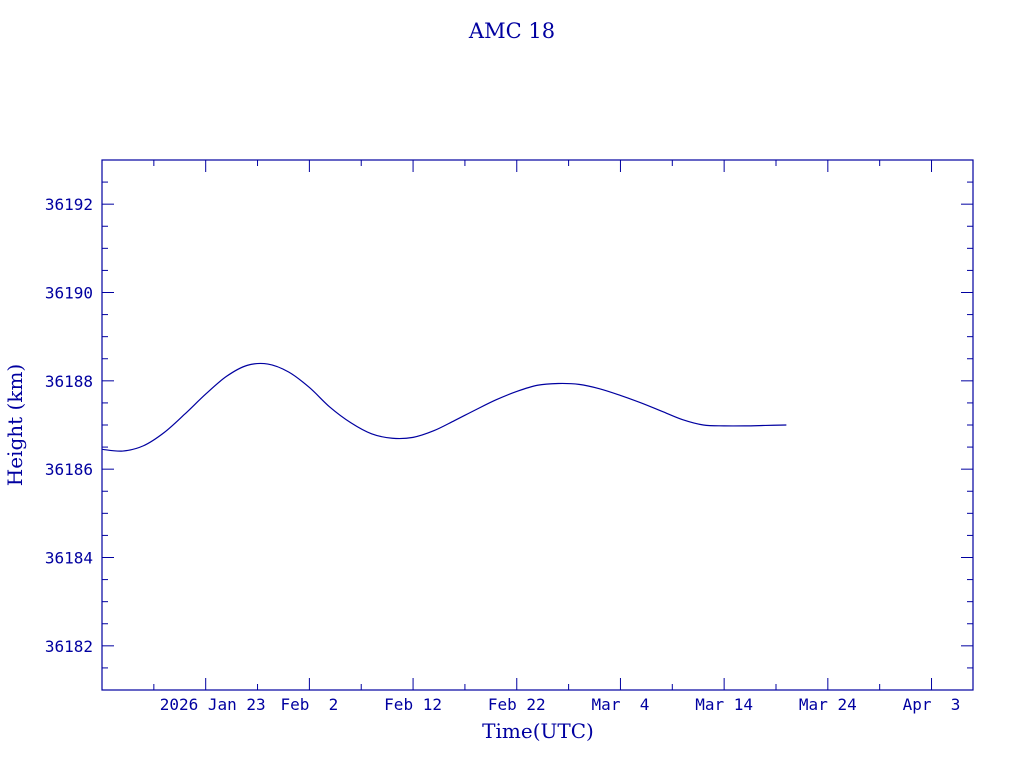  Describe the element at coordinates (932, 704) in the screenshot. I see `x-tick-label: Apr 3` at that location.